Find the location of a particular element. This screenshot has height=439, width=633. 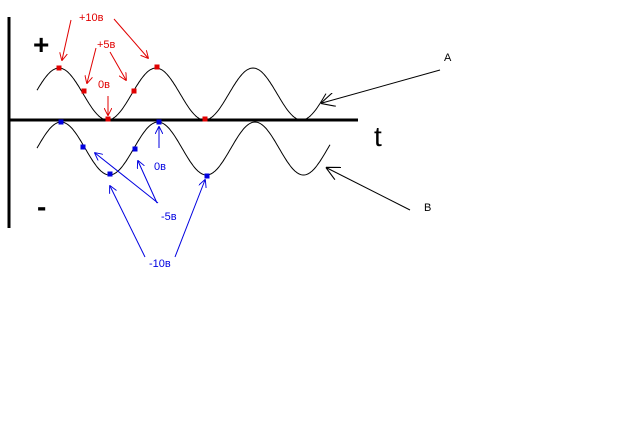

red-annotations: +10в +5в 0в is located at coordinates (105, 63).